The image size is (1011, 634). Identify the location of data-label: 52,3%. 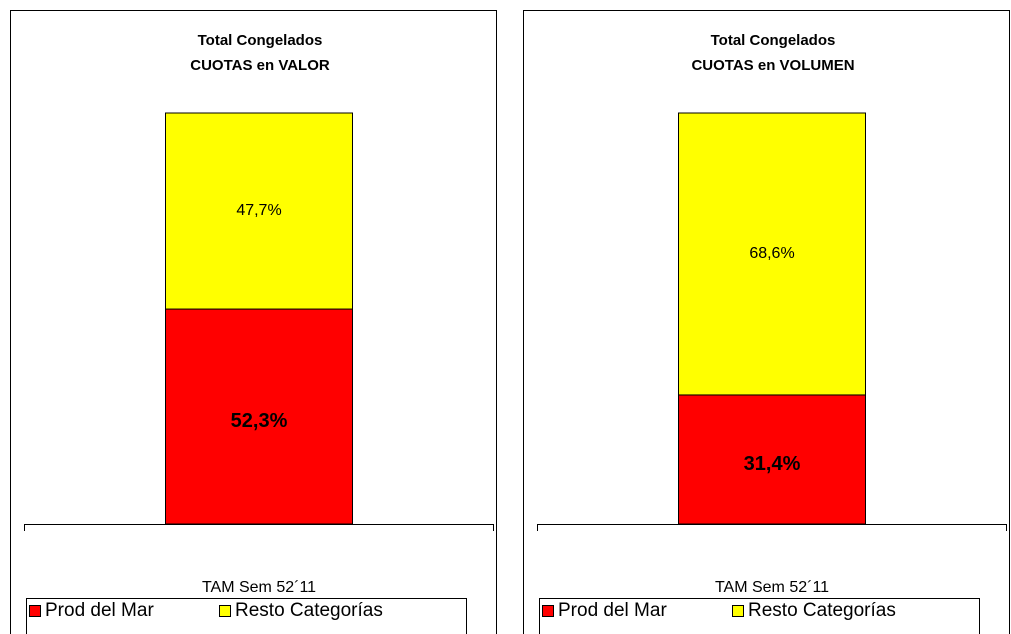
(259, 421).